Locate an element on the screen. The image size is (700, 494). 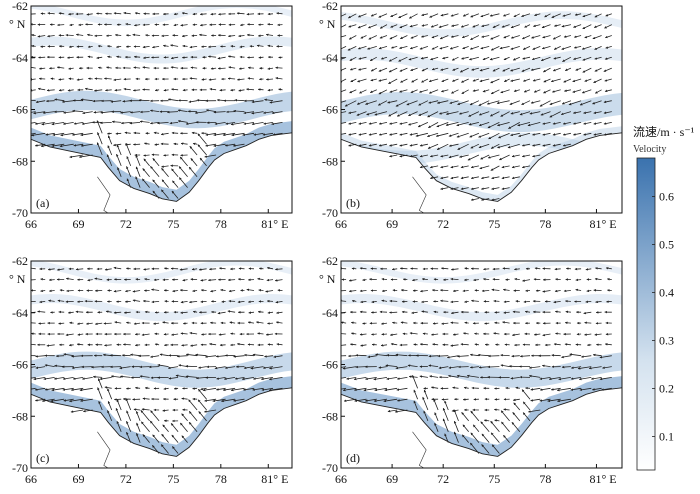
colorbar-title: 流速/m · s⁻¹ is located at coordinates (664, 132).